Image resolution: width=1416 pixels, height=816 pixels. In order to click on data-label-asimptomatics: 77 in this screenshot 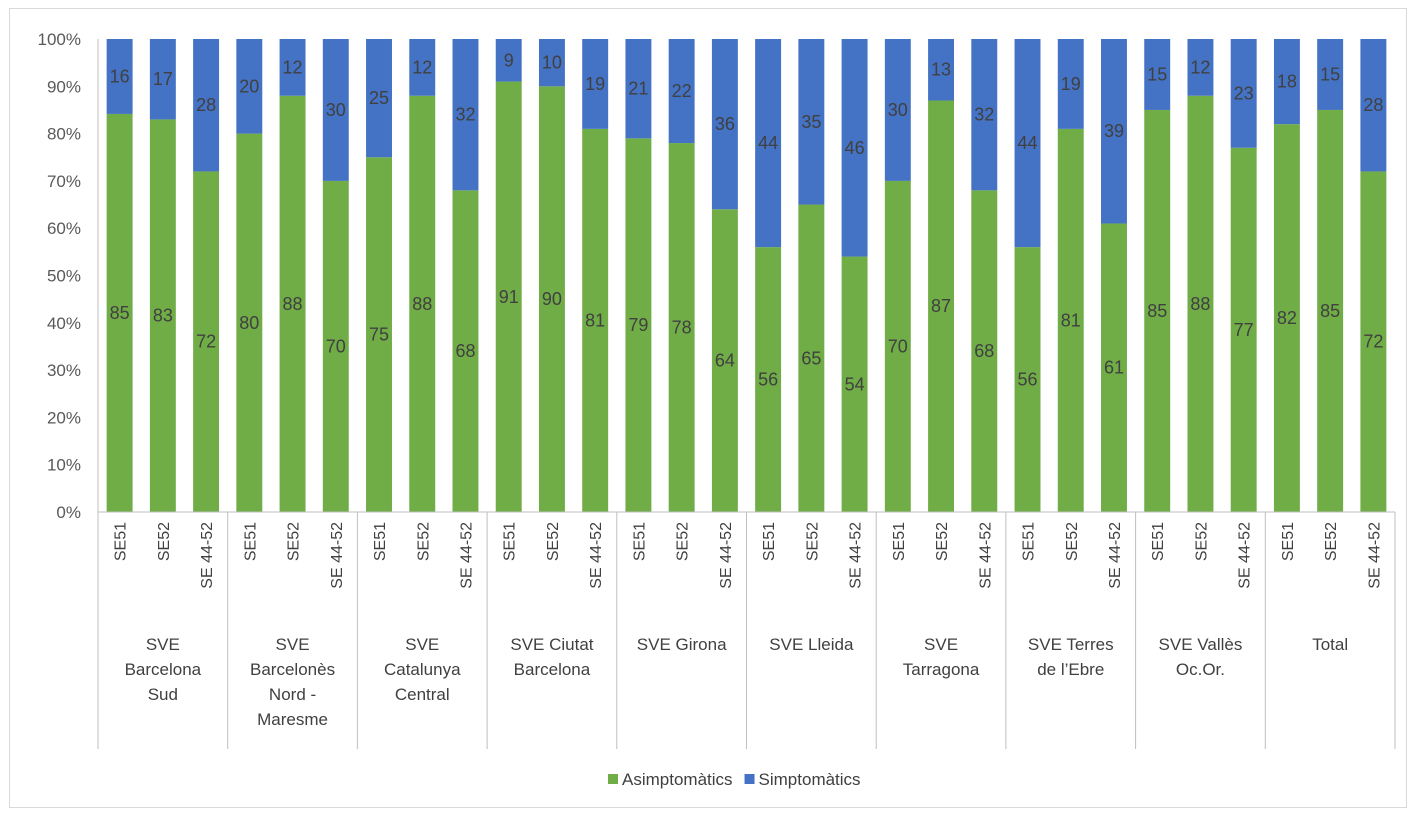, I will do `click(1244, 330)`.